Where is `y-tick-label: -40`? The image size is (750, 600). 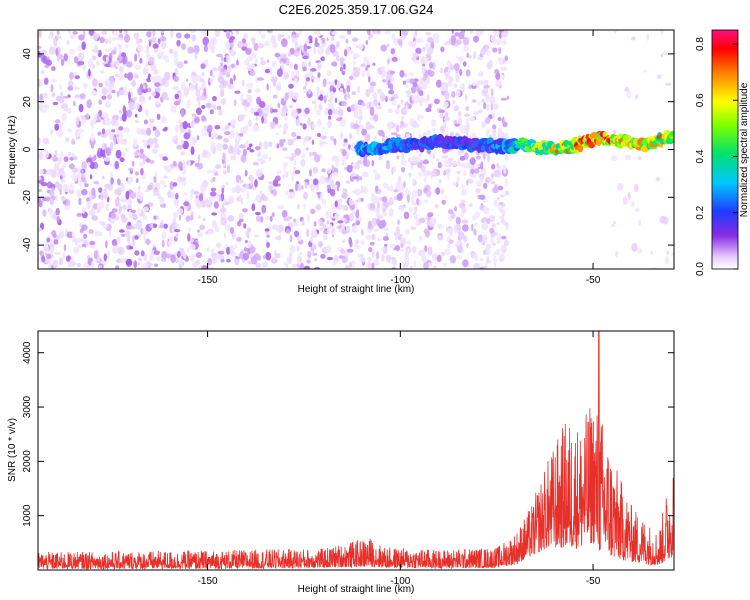 y-tick-label: -40 is located at coordinates (27, 244).